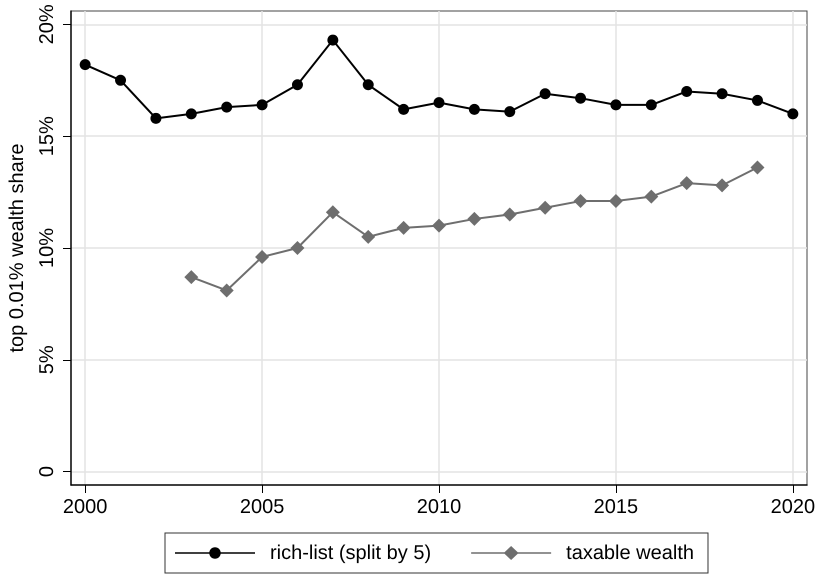  I want to click on y-tick-label: 5%, so click(47, 359).